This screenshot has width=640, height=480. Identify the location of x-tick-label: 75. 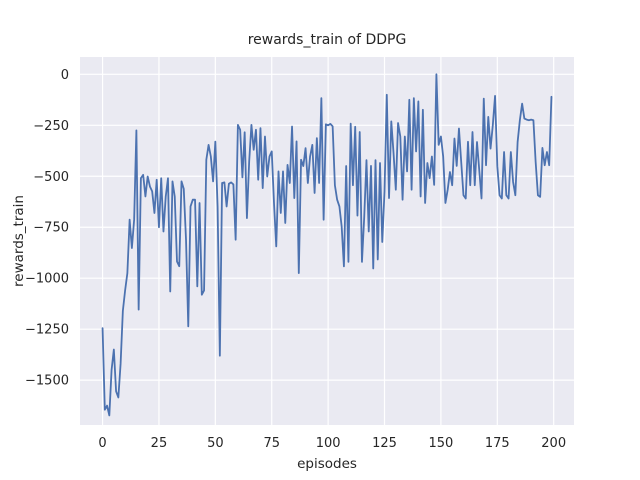
(271, 443).